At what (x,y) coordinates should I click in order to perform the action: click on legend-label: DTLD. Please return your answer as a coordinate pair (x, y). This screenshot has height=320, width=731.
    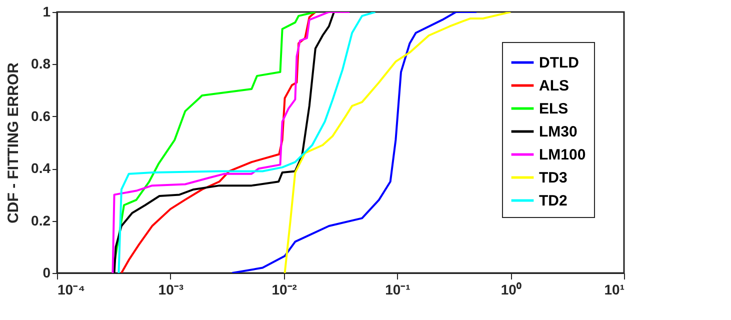
    Looking at the image, I should click on (559, 63).